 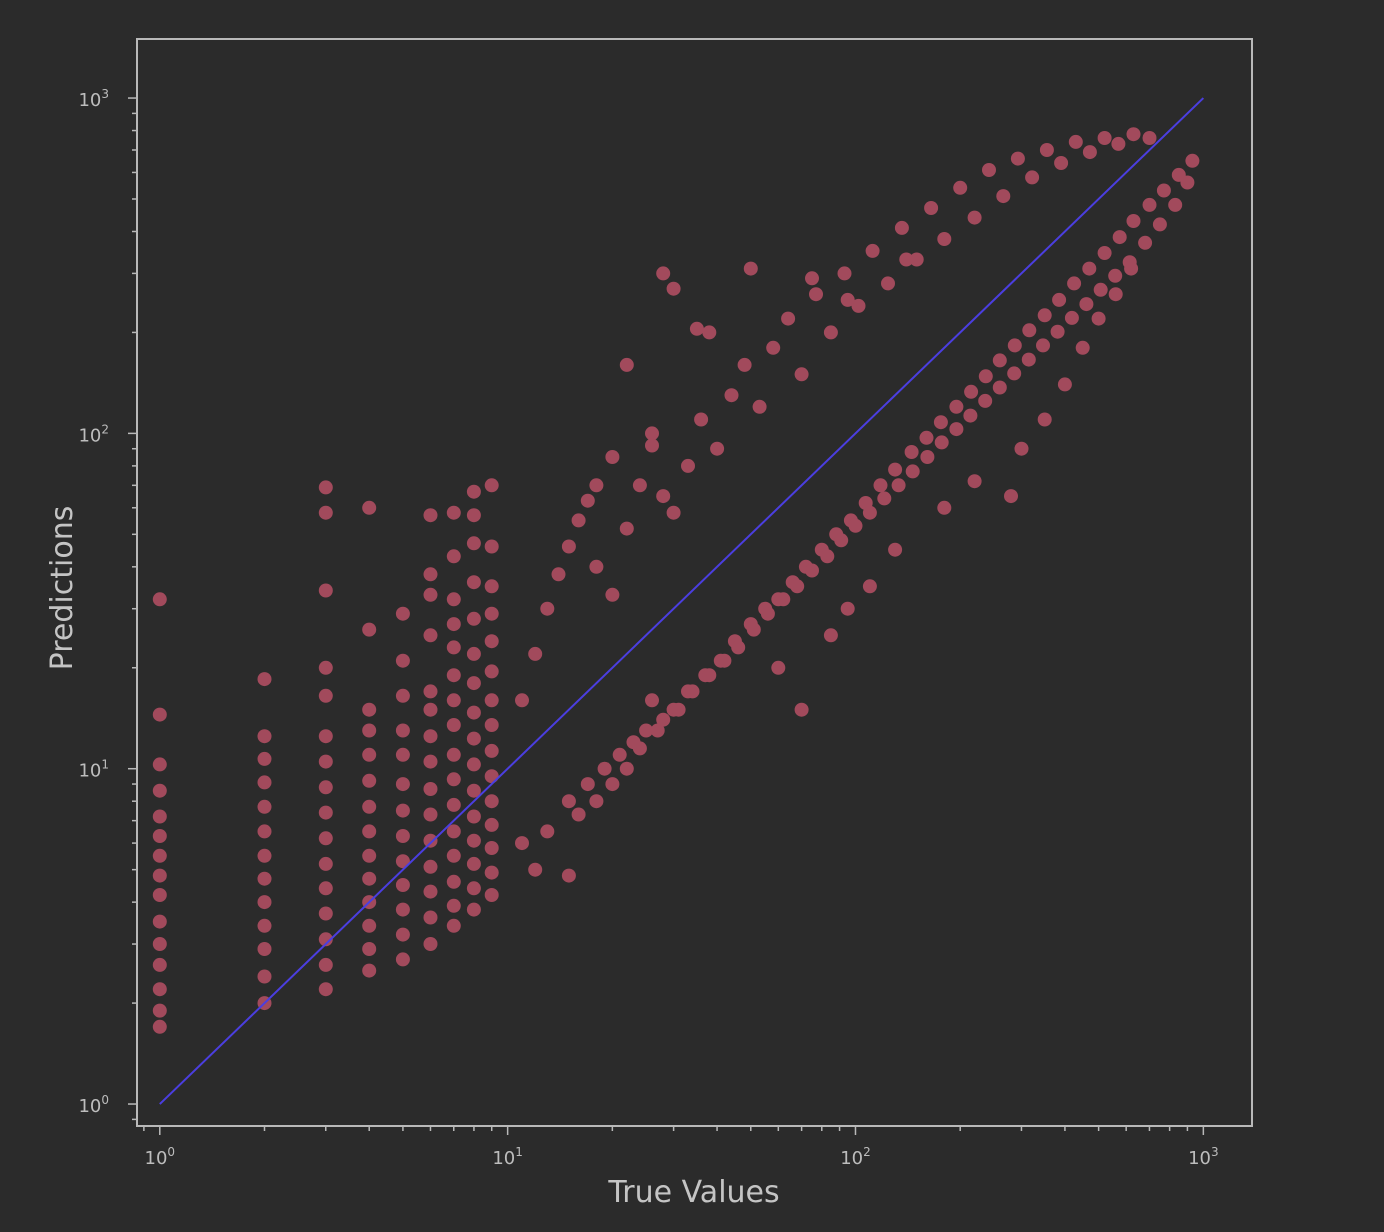 I want to click on y-tick-label: 10², so click(x=93, y=434).